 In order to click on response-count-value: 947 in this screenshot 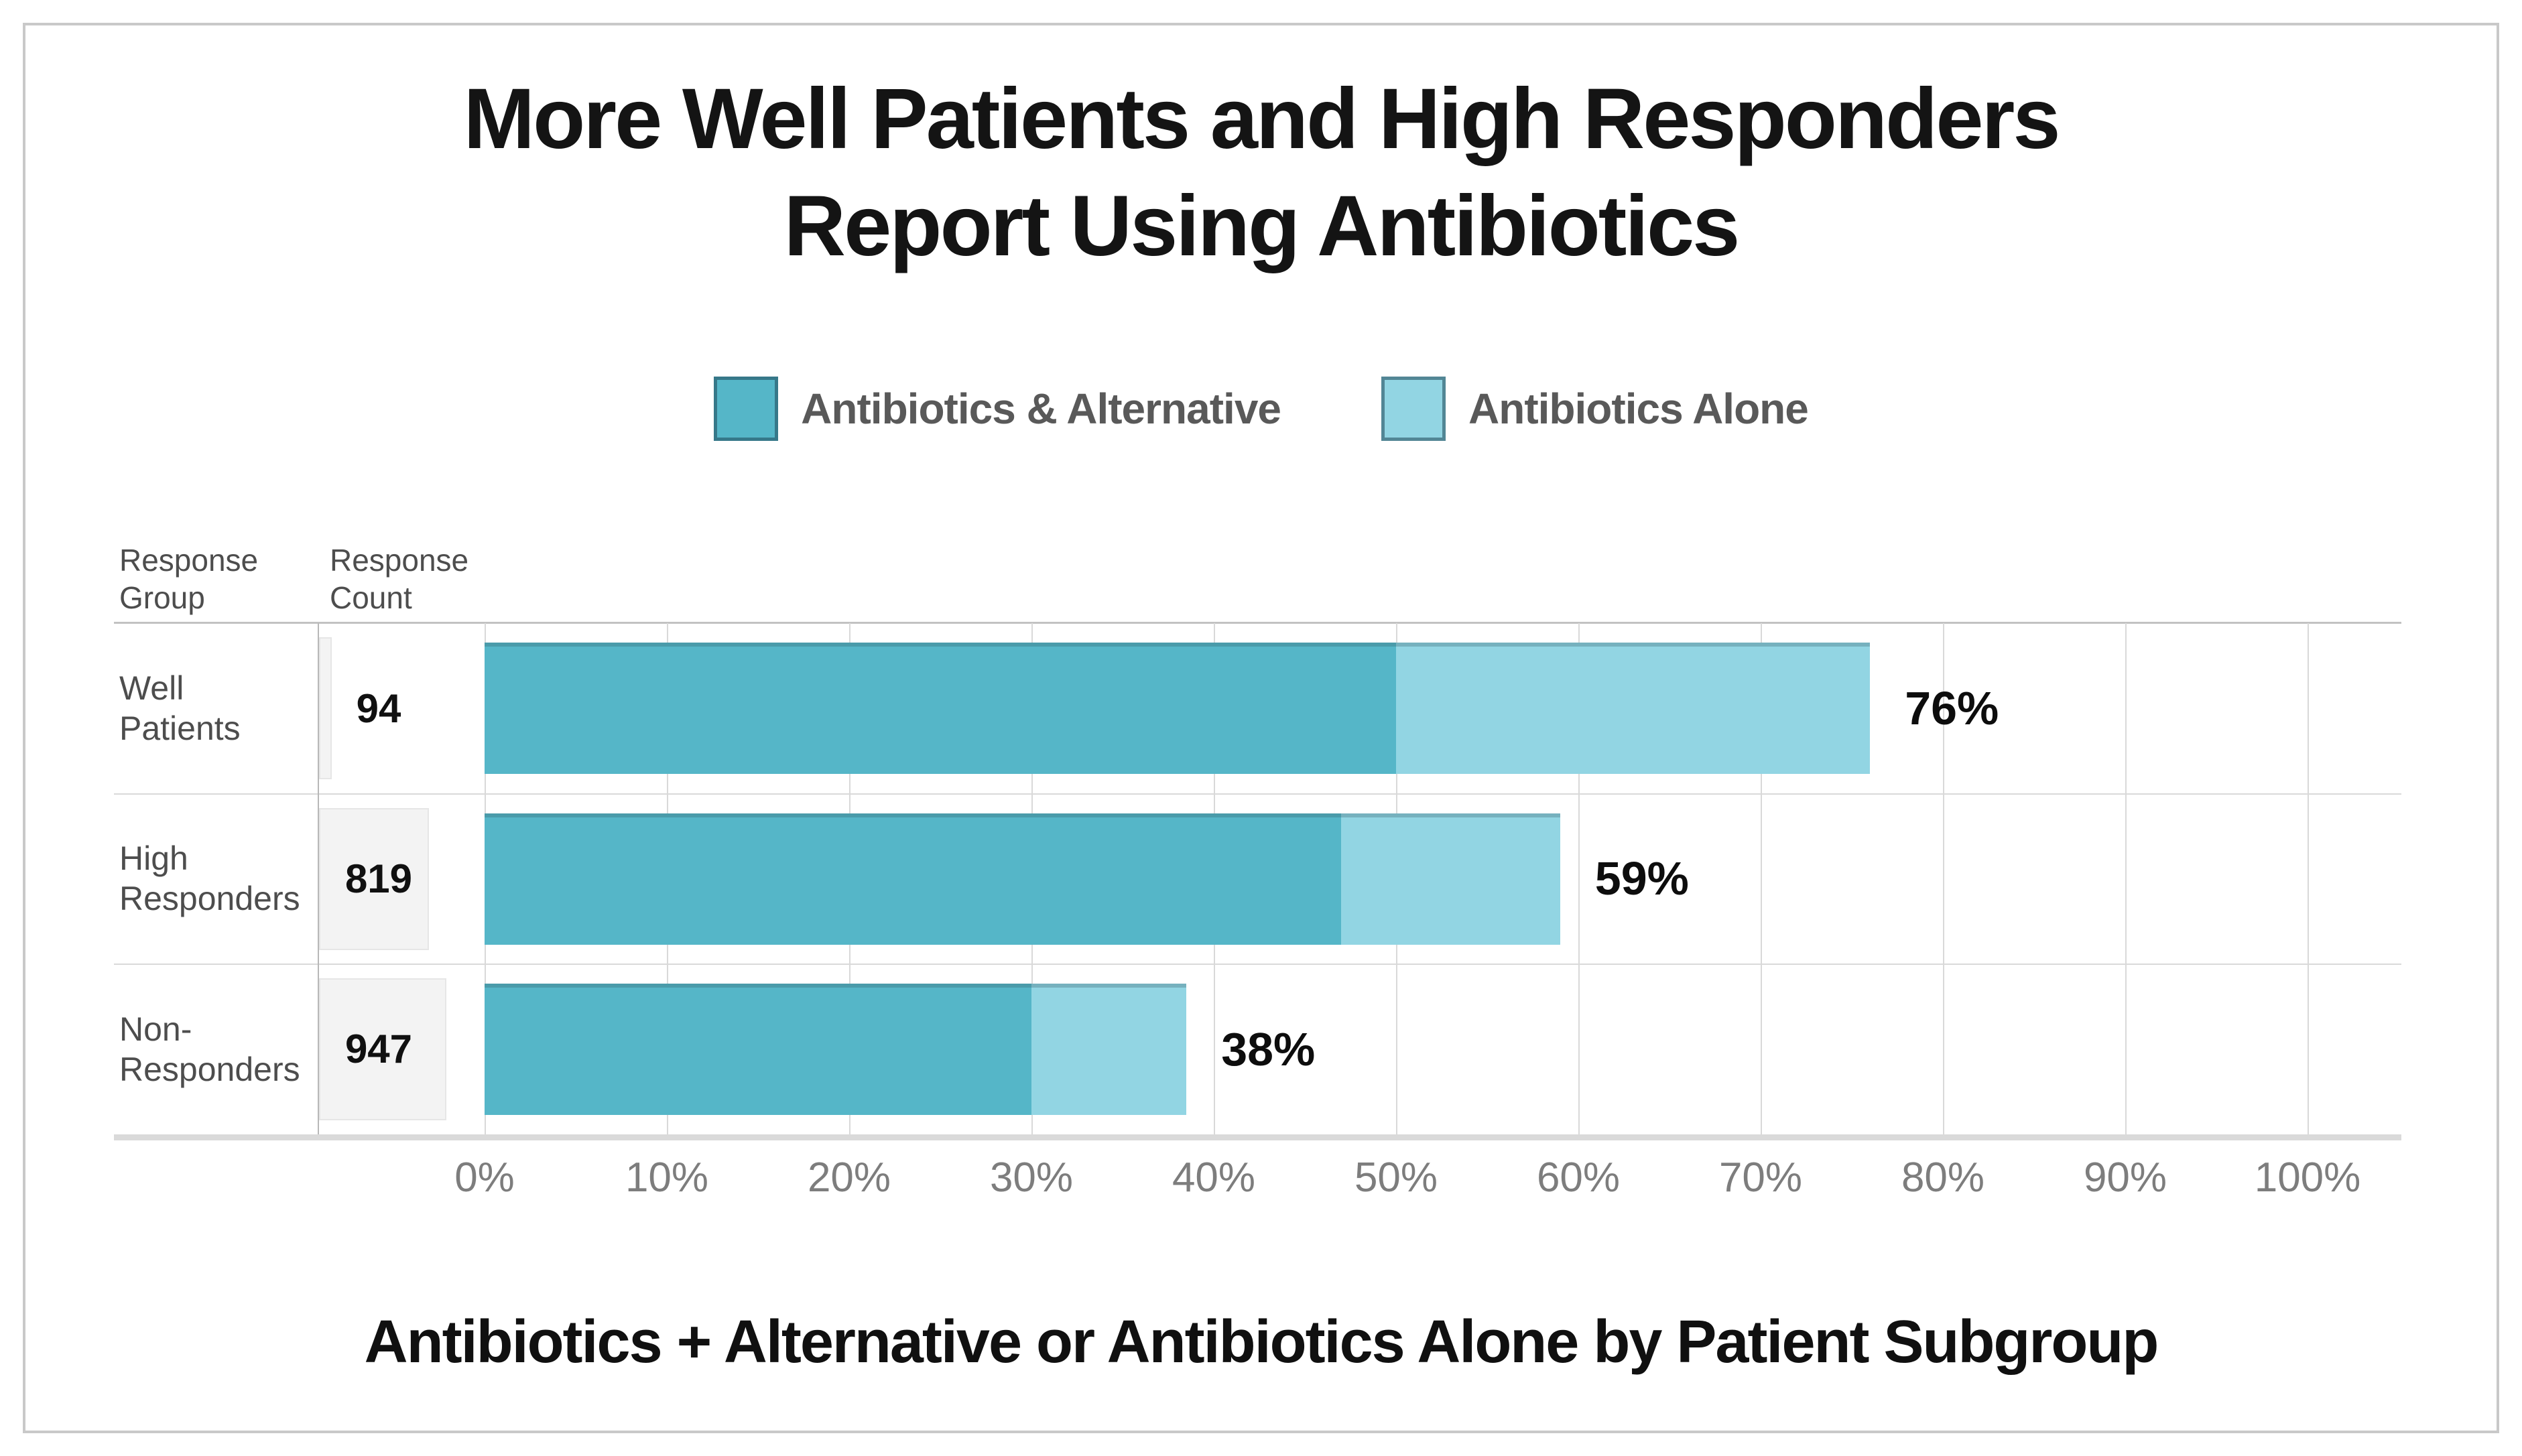, I will do `click(378, 1049)`.